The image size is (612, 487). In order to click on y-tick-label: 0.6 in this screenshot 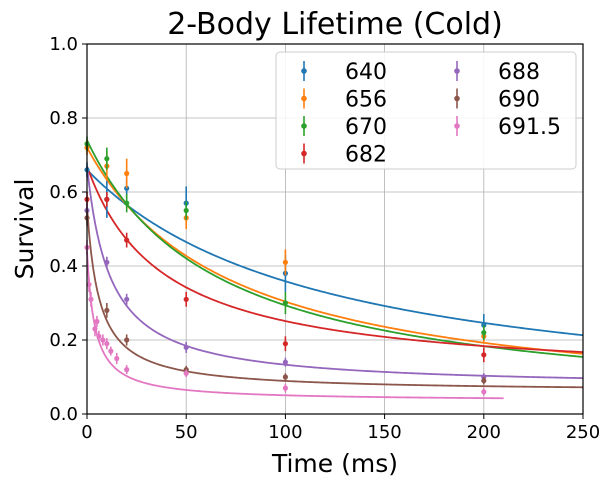, I will do `click(63, 192)`.